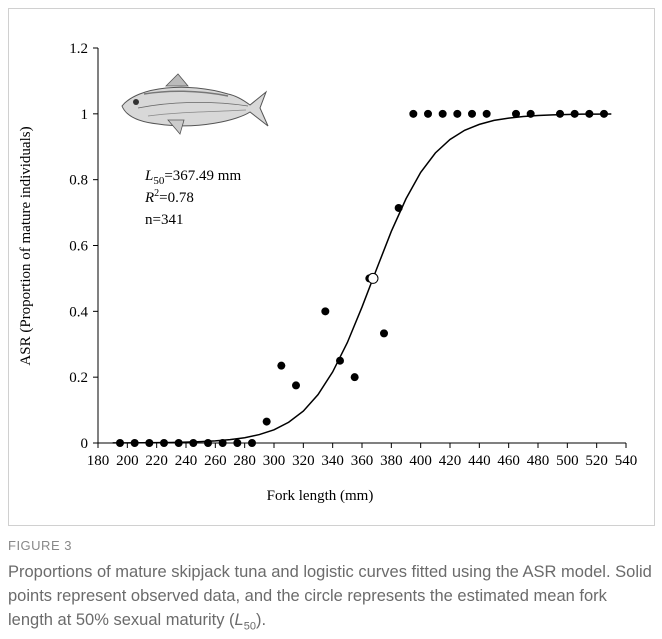 The width and height of the screenshot is (662, 639). I want to click on y-tick-label: 0.2, so click(78, 378).